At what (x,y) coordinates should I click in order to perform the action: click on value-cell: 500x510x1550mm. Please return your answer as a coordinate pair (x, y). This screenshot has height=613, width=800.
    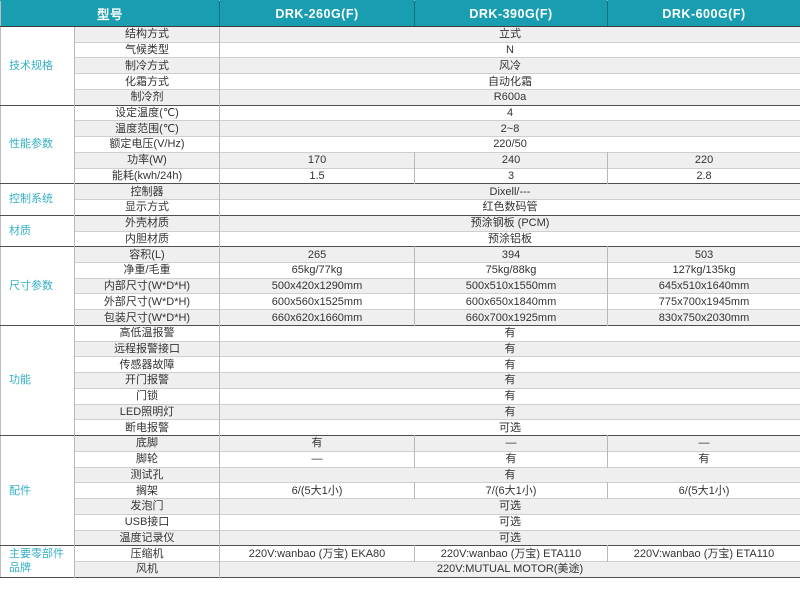
    Looking at the image, I should click on (511, 285).